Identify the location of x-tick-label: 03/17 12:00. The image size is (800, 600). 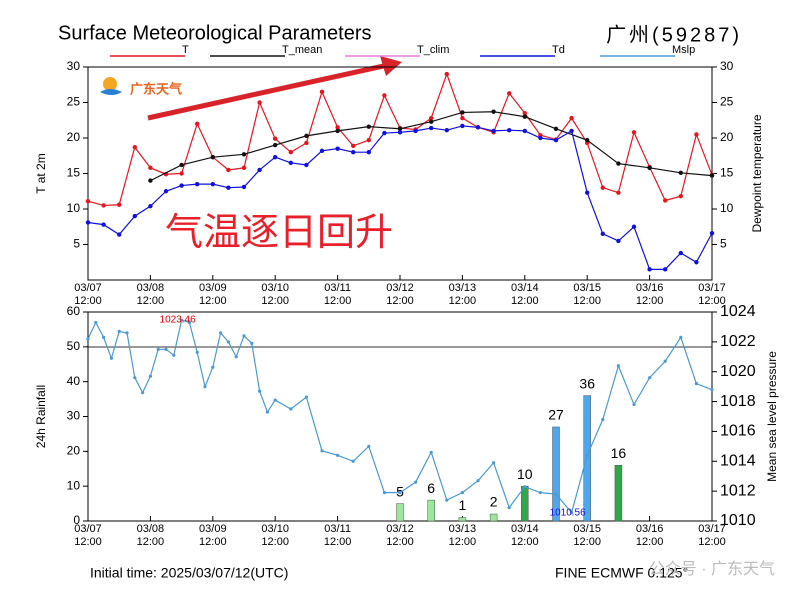
(712, 294).